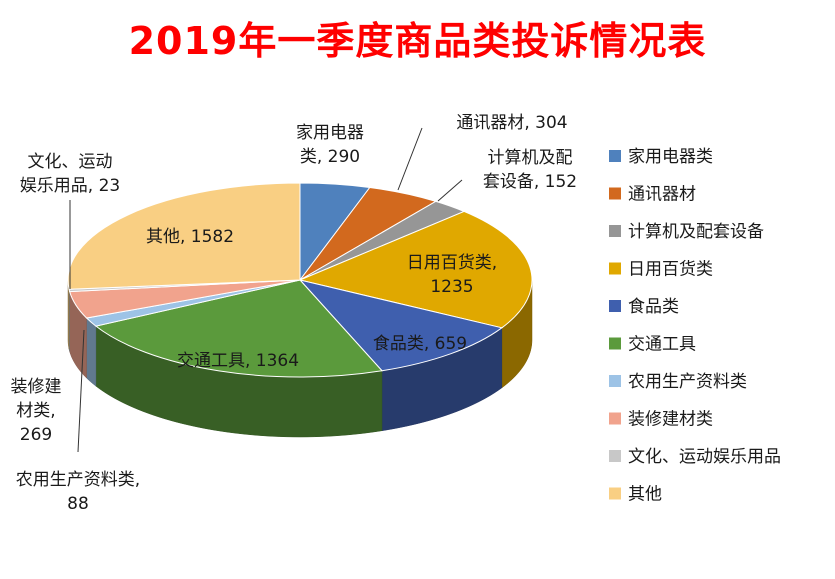 The width and height of the screenshot is (835, 579). What do you see at coordinates (190, 237) in the screenshot?
I see `data-label-9: 其他, 1582` at bounding box center [190, 237].